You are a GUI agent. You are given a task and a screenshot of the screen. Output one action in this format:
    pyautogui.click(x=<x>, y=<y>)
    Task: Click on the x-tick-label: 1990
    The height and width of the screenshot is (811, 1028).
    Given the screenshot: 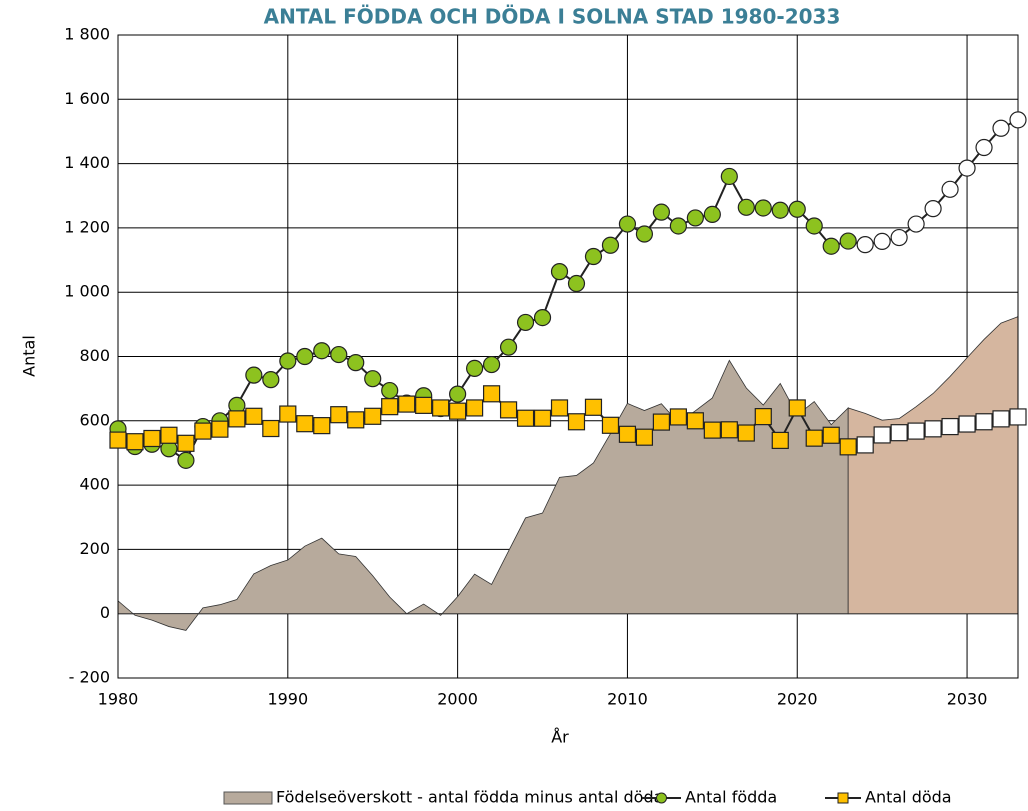 What is the action you would take?
    pyautogui.click(x=287, y=699)
    